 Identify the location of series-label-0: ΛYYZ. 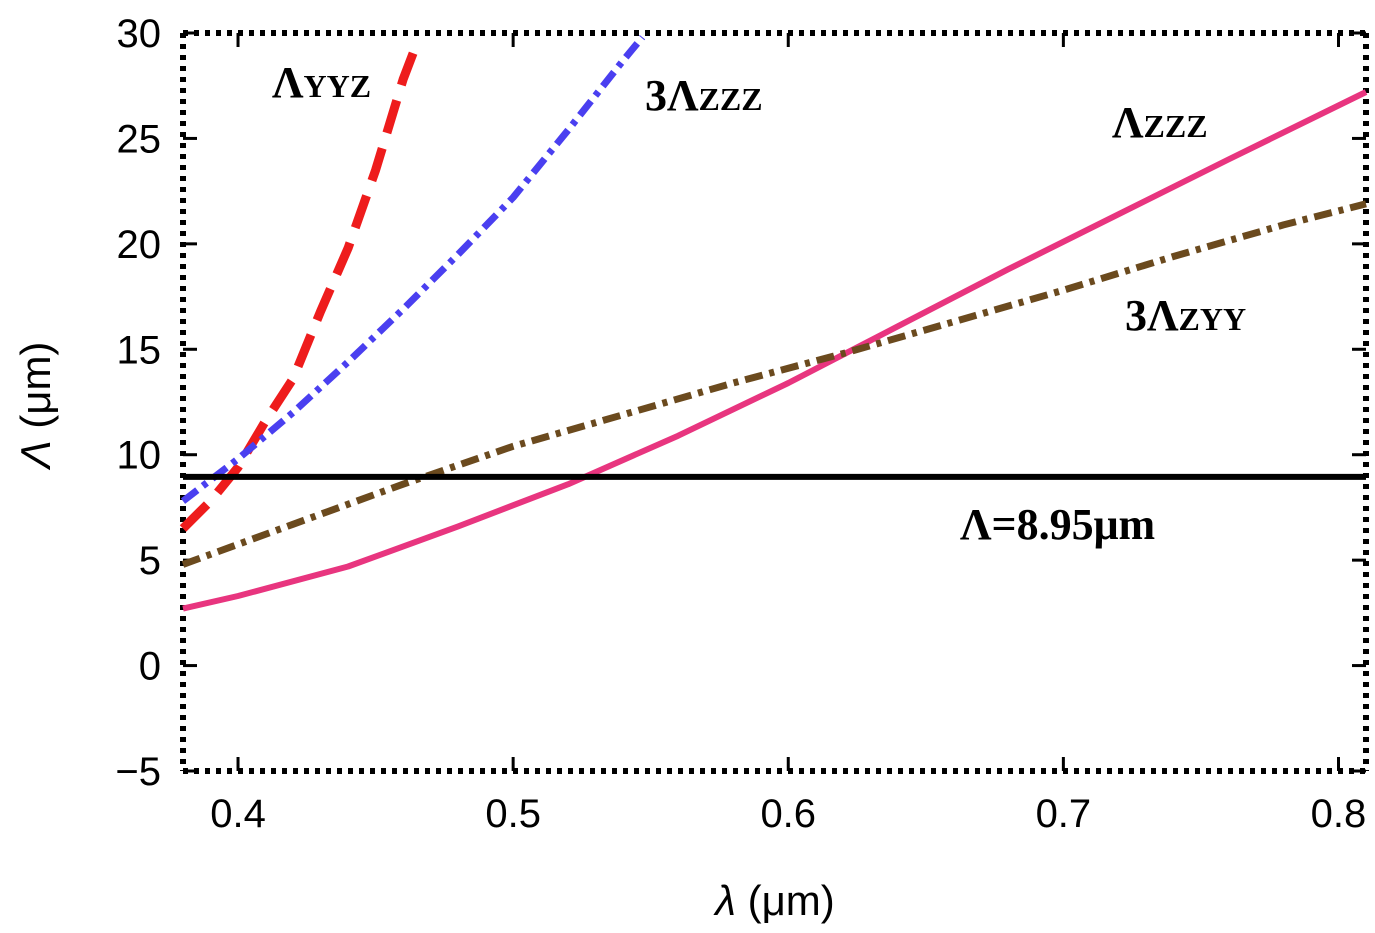
(321, 82).